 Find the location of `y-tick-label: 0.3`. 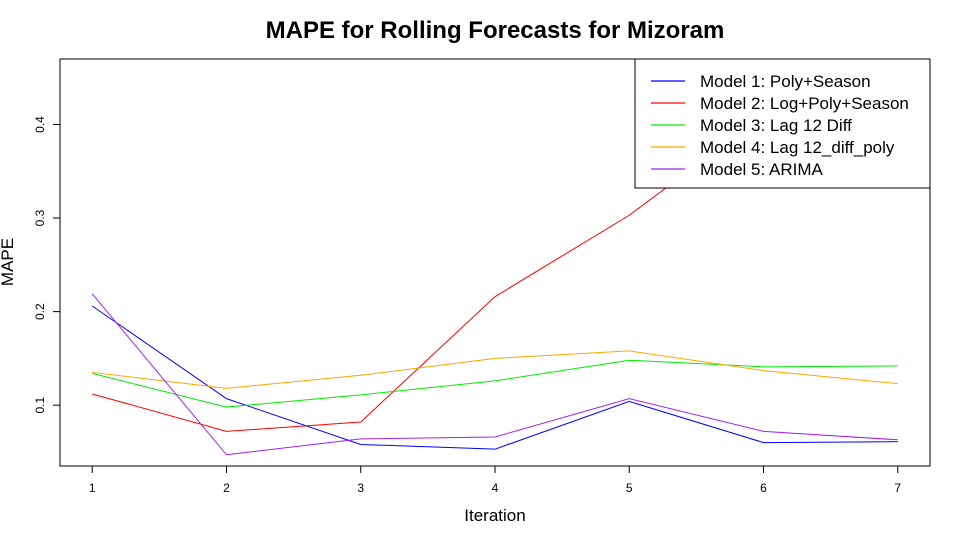

y-tick-label: 0.3 is located at coordinates (40, 217).